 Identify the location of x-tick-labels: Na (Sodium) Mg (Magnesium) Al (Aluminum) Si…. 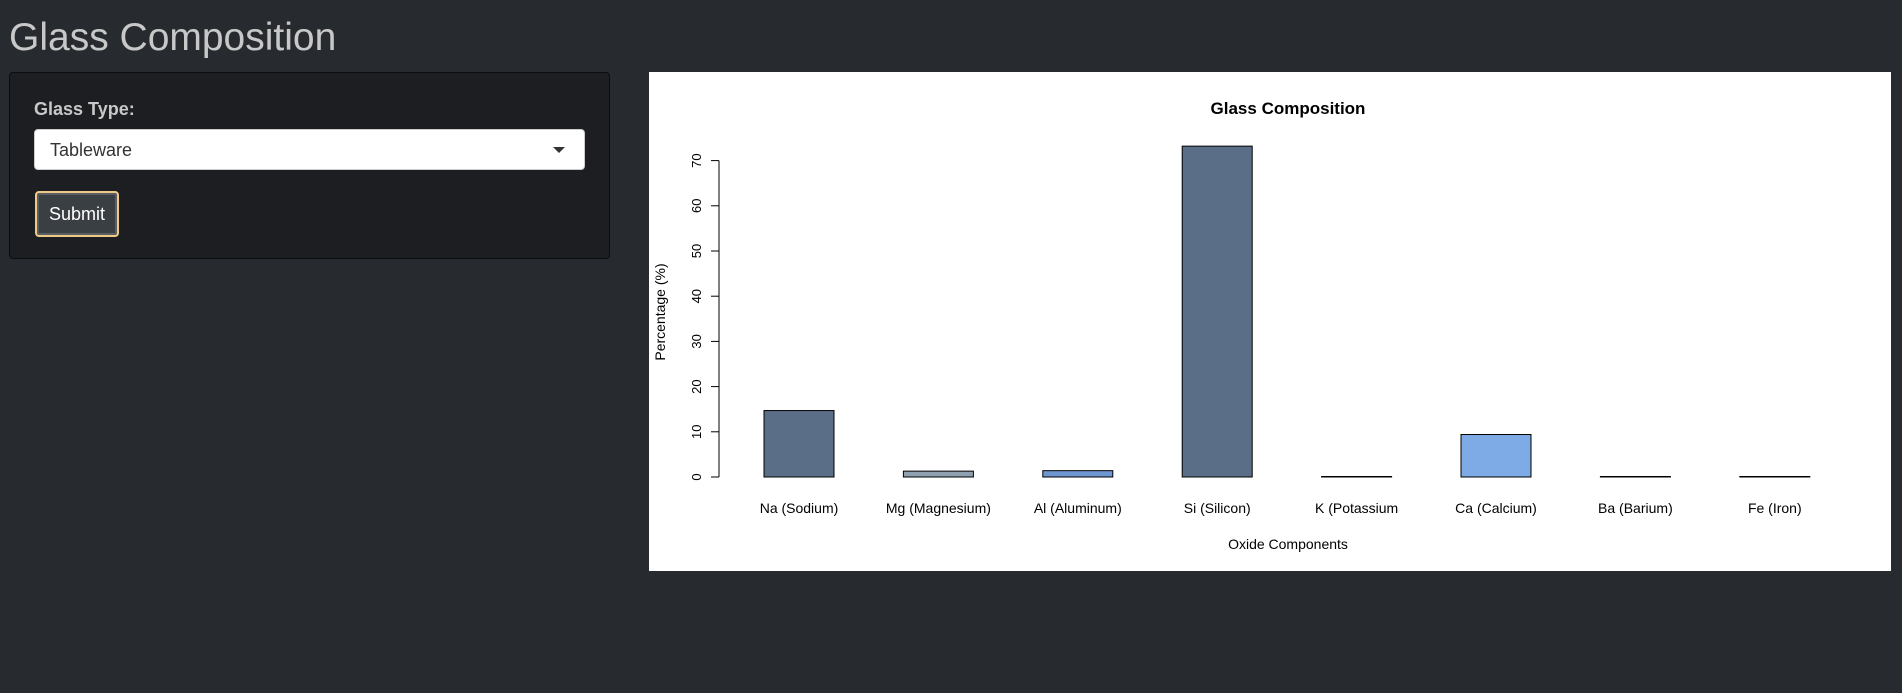
(1281, 508).